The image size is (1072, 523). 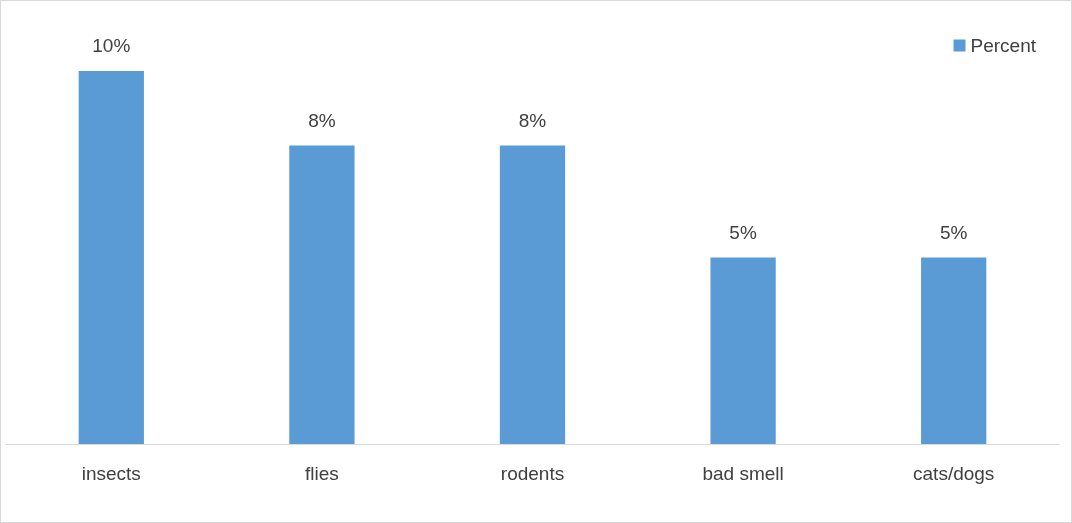 I want to click on x-tick-label: rodents, so click(x=532, y=473).